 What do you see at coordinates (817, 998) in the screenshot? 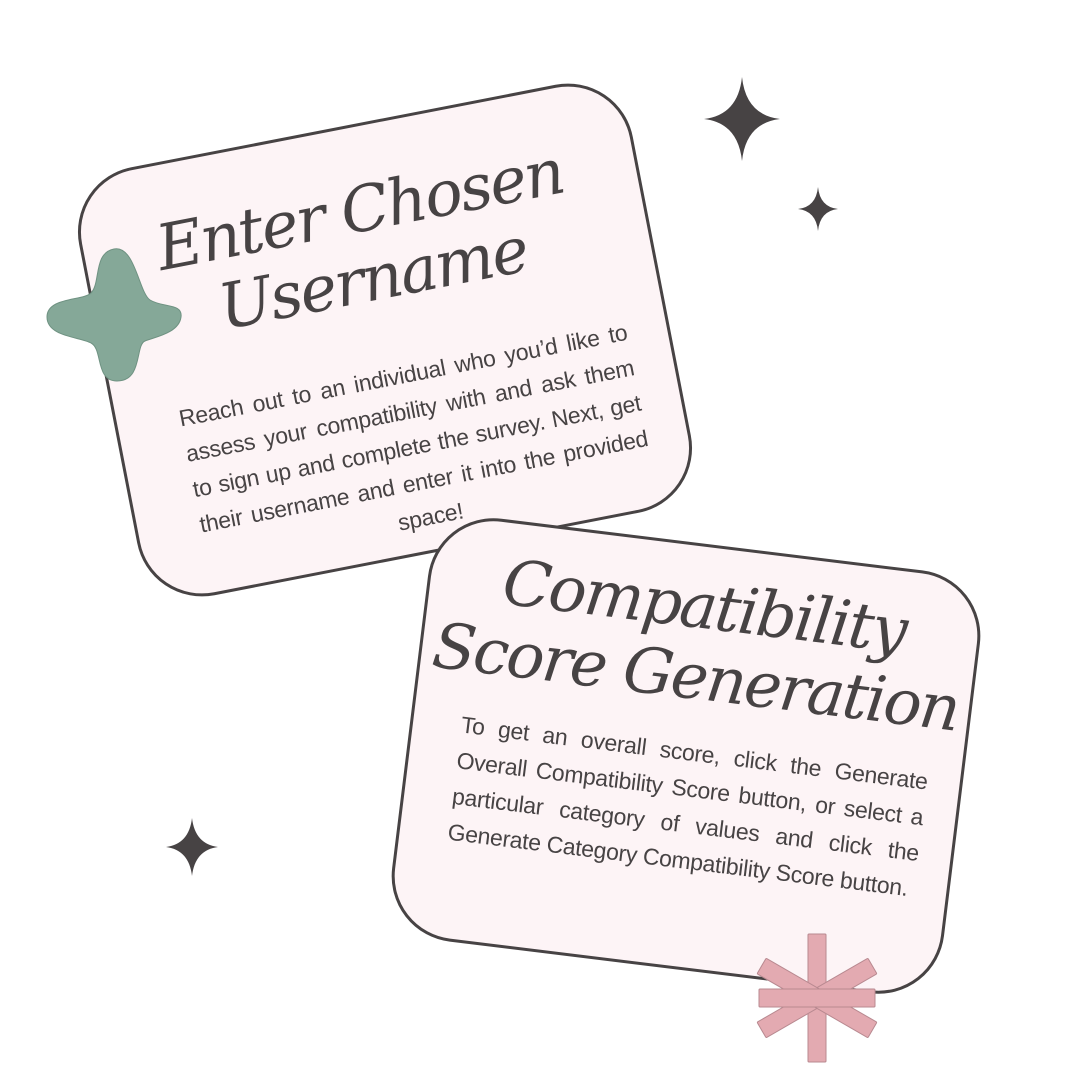
I see `asterisk-burst-icon` at bounding box center [817, 998].